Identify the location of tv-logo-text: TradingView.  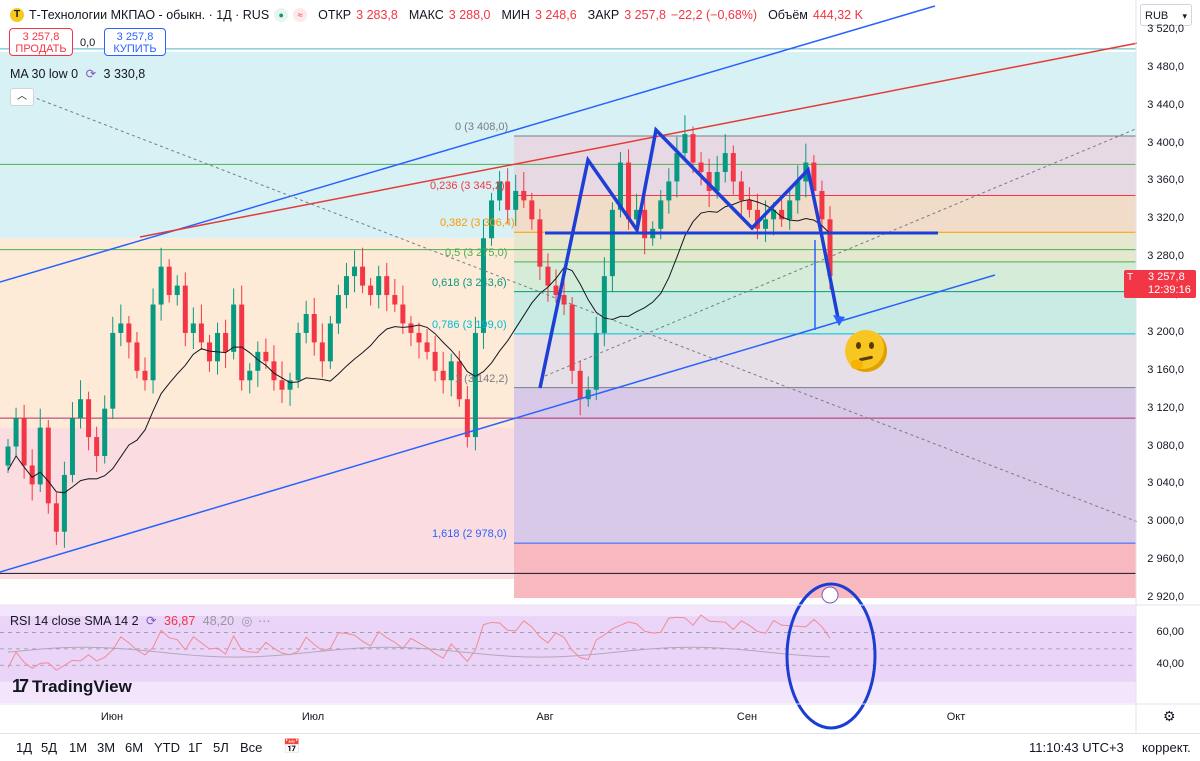
(82, 686).